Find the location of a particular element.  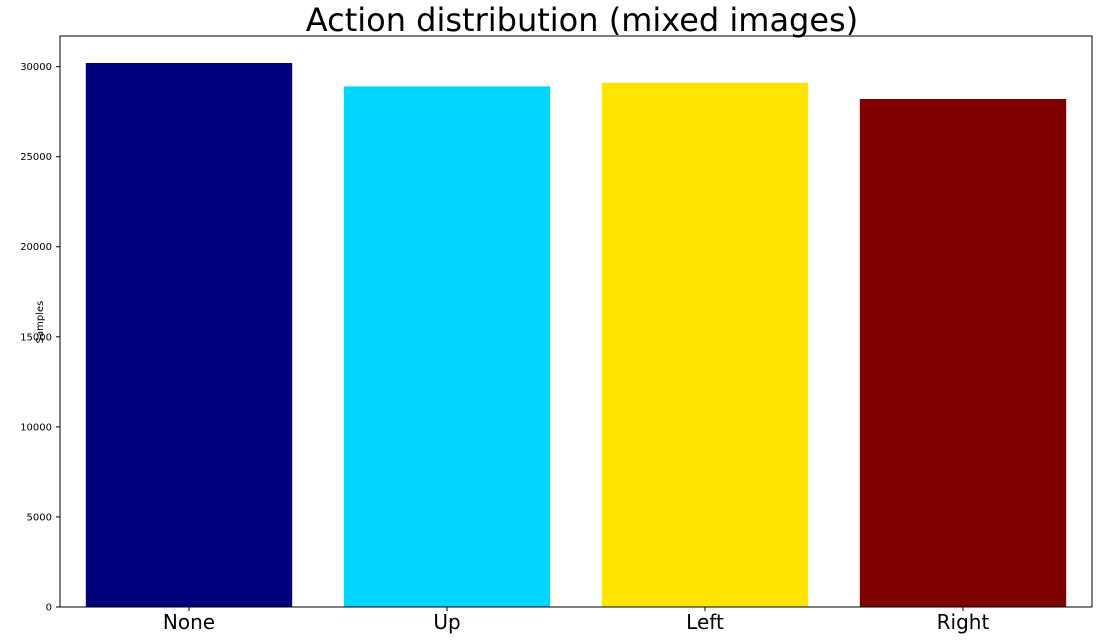

bar-right is located at coordinates (963, 353).